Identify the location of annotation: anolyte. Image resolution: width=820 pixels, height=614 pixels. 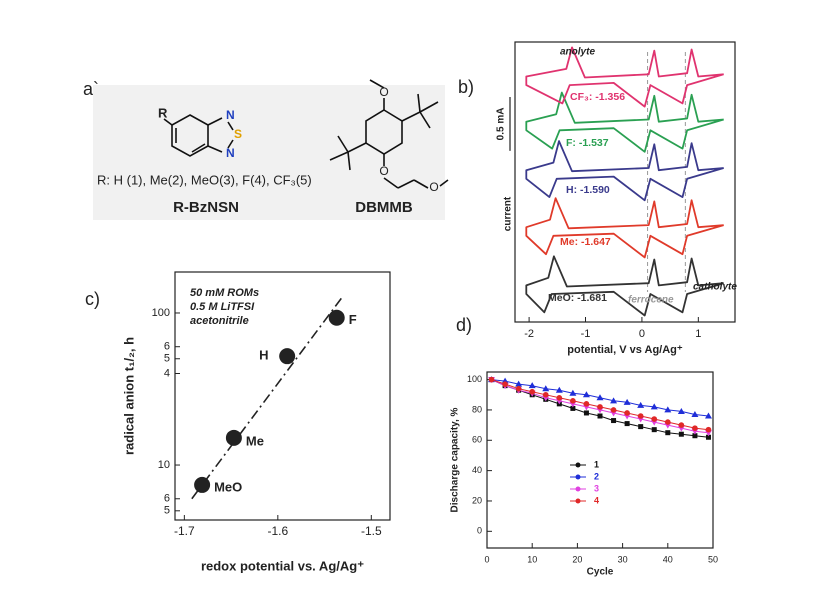
(577, 52).